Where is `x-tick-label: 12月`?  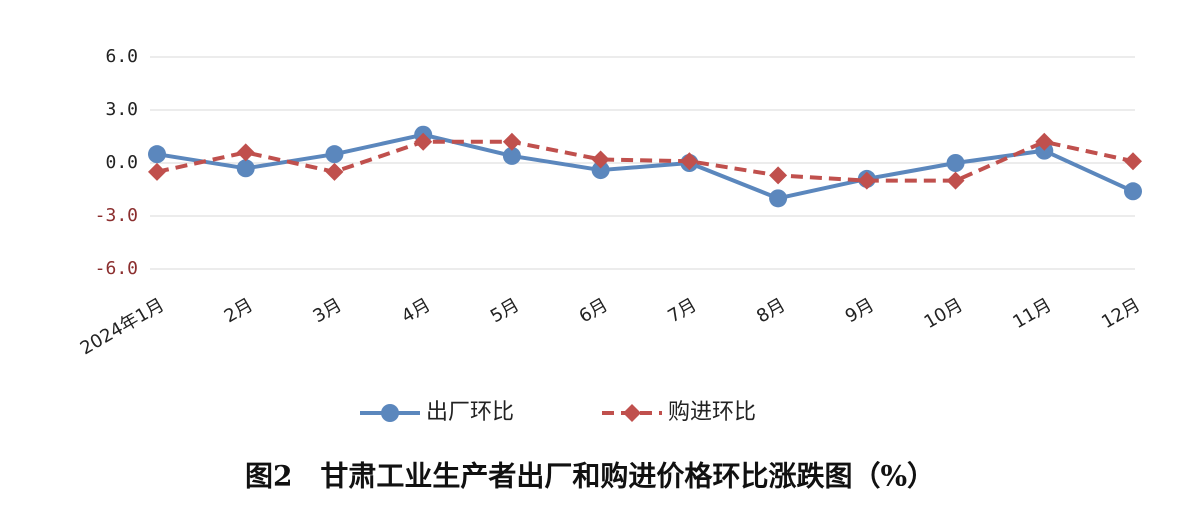
x-tick-label: 12月 is located at coordinates (1121, 313).